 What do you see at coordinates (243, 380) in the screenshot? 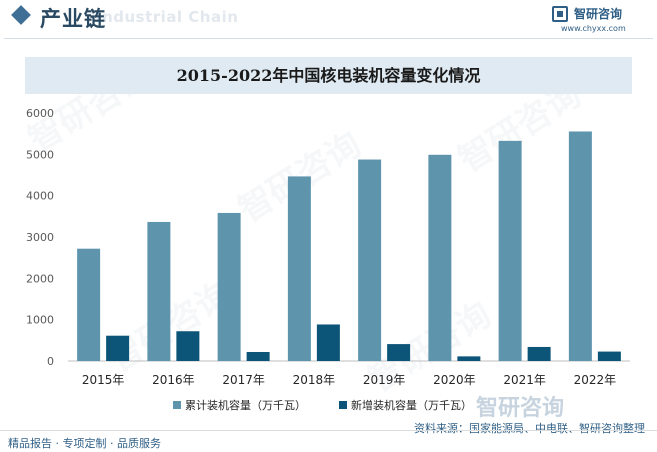
I see `x-tick-label: 2017年` at bounding box center [243, 380].